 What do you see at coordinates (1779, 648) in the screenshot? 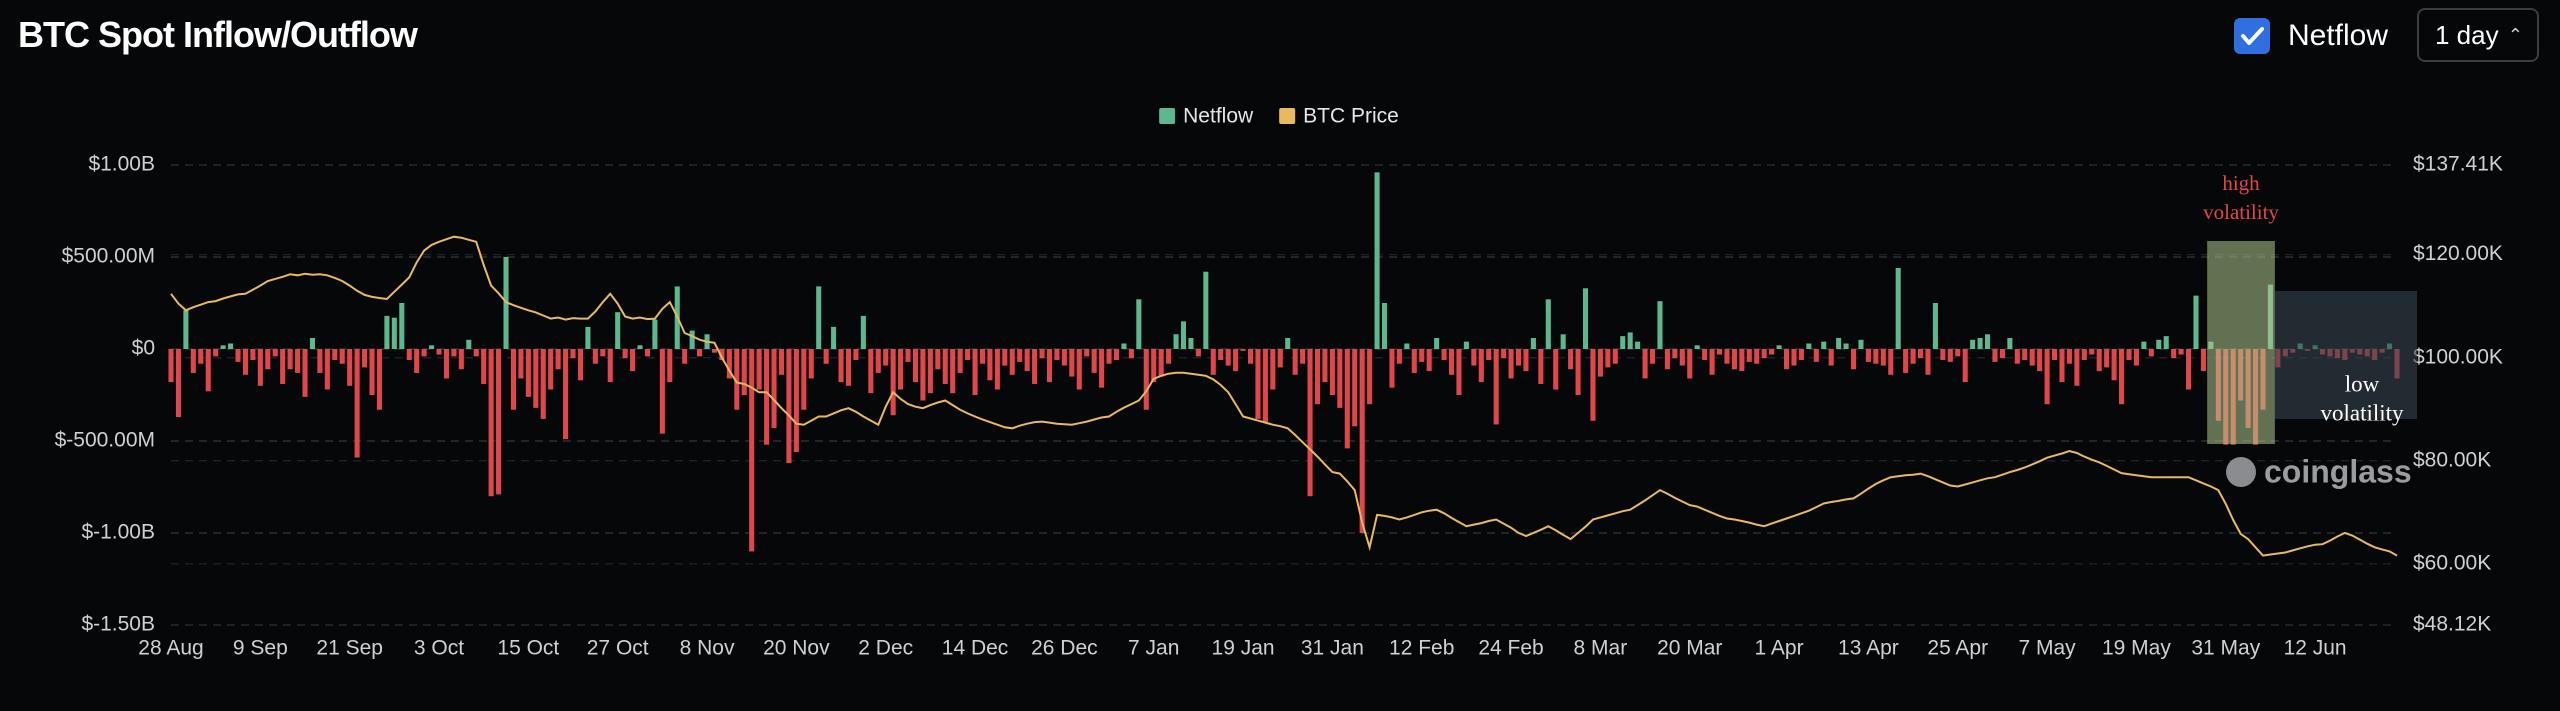
I see `x-tick-label: 1 Apr` at bounding box center [1779, 648].